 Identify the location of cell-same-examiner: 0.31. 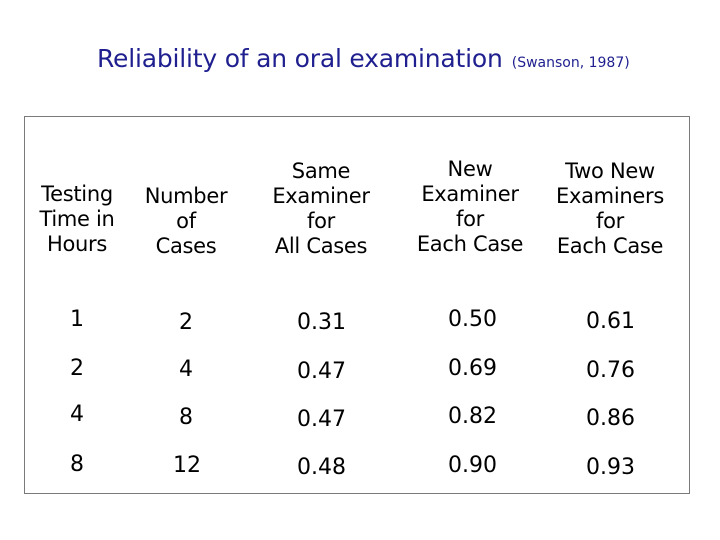
(321, 322).